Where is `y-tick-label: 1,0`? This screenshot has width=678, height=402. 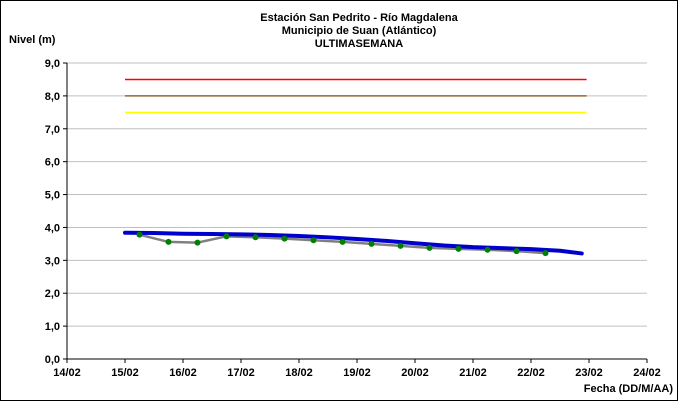
y-tick-label: 1,0 is located at coordinates (52, 327).